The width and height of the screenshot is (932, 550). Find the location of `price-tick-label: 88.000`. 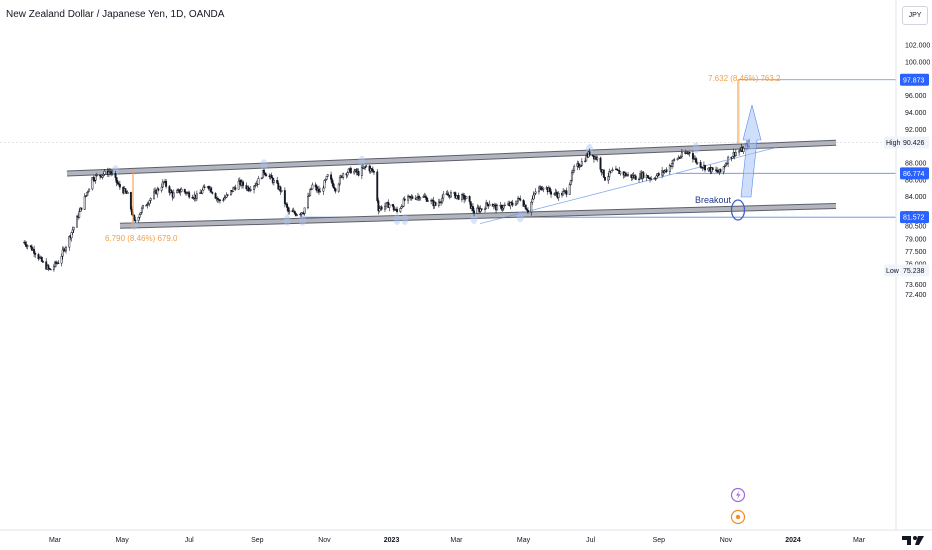

price-tick-label: 88.000 is located at coordinates (916, 163).